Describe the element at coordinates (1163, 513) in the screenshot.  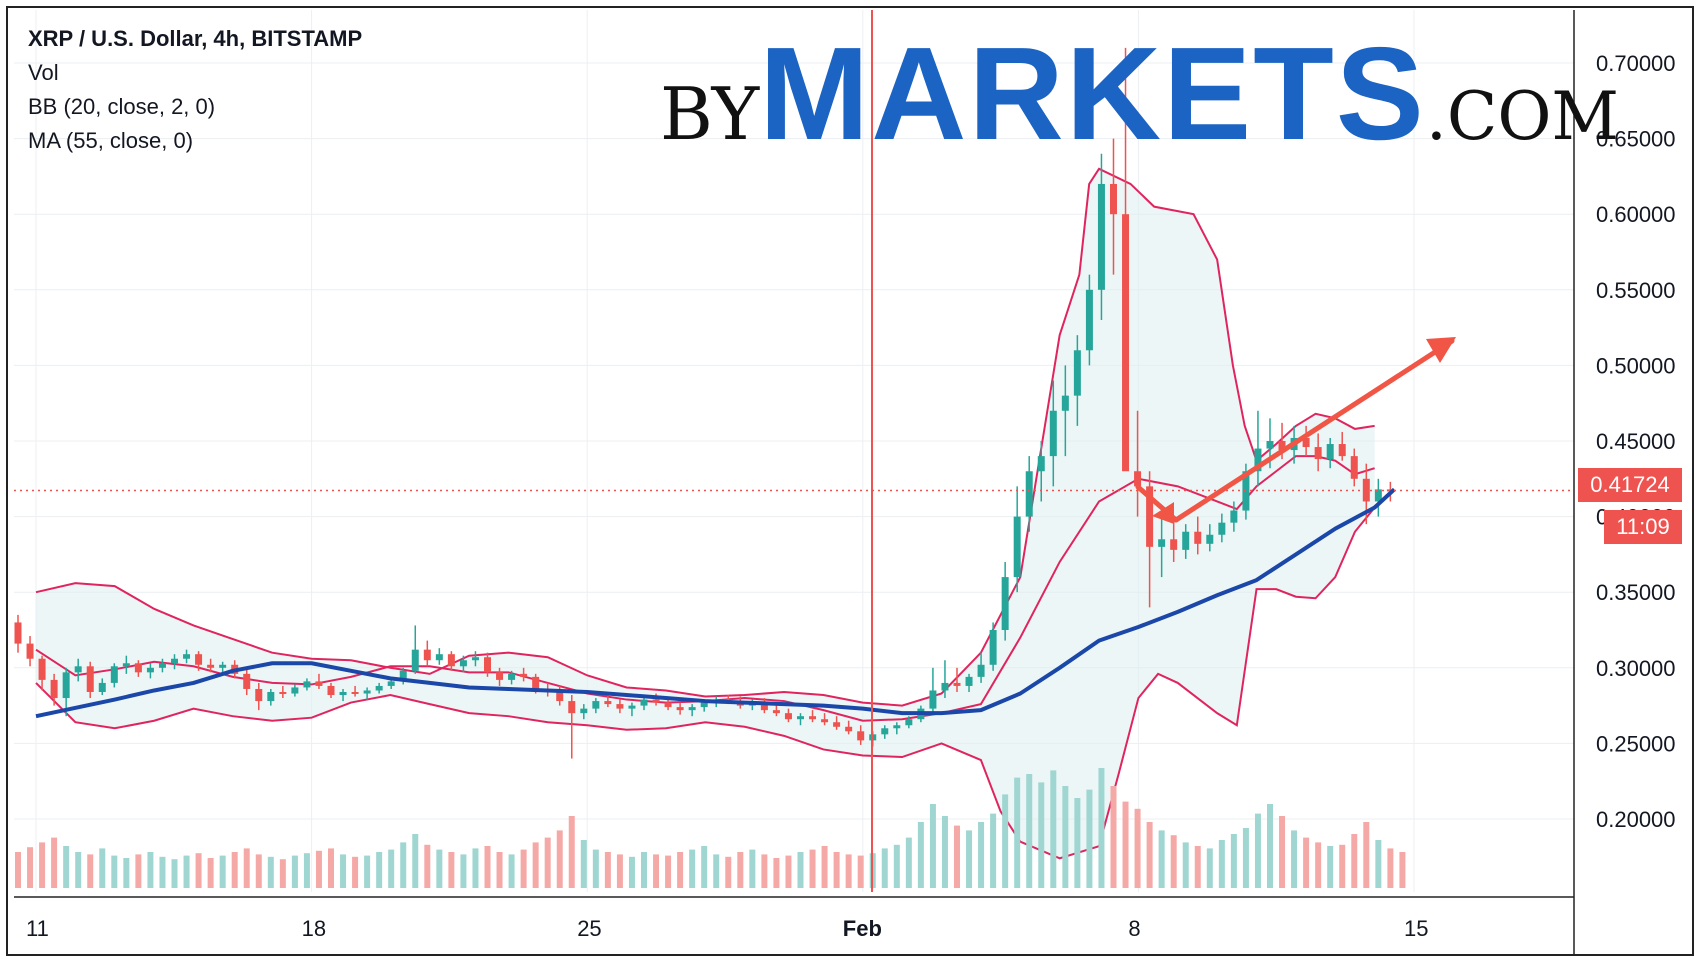
I see `forecast-arrow-down-head` at that location.